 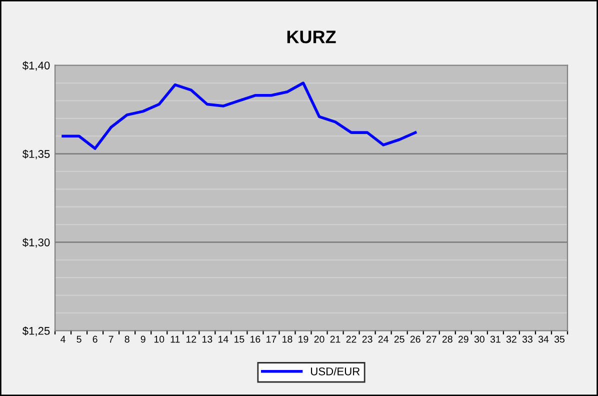 What do you see at coordinates (479, 339) in the screenshot?
I see `x-tick-label: 30` at bounding box center [479, 339].